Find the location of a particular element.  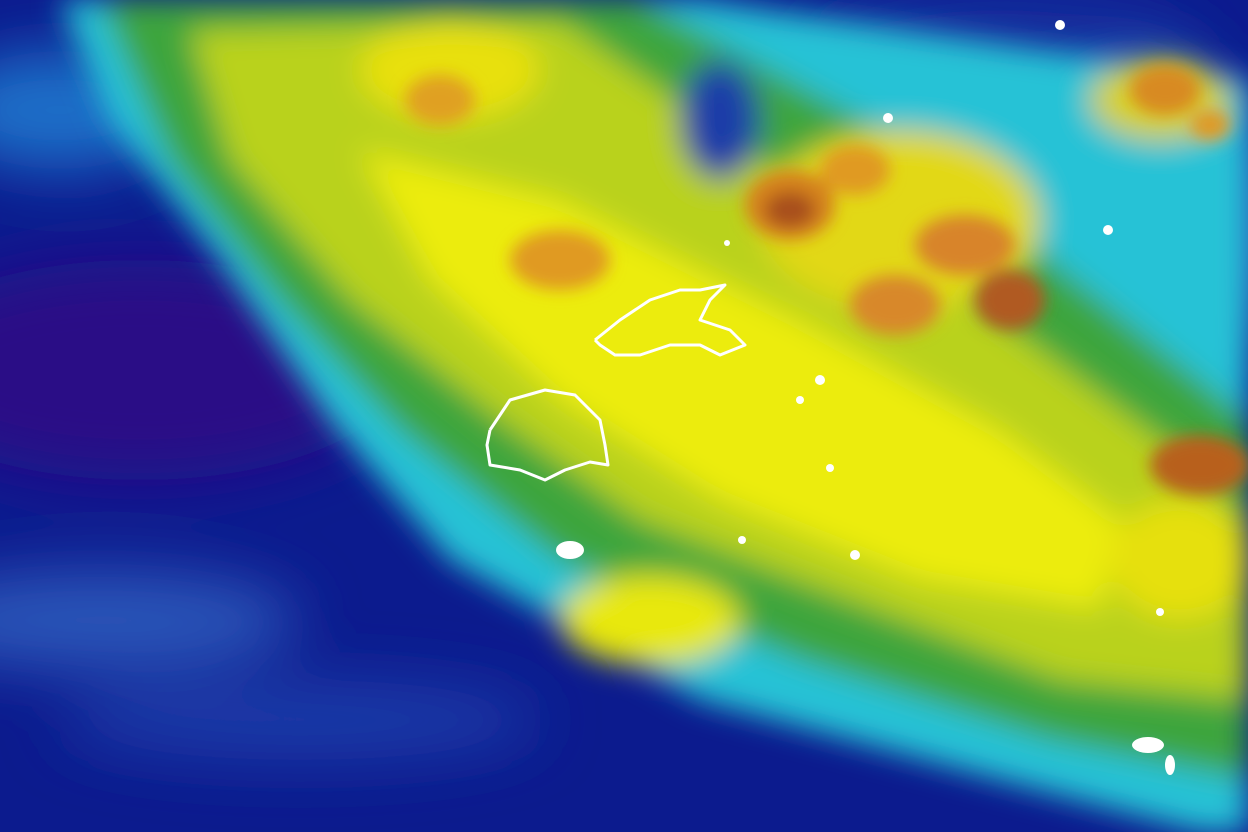

coastlines is located at coordinates (616, 382).